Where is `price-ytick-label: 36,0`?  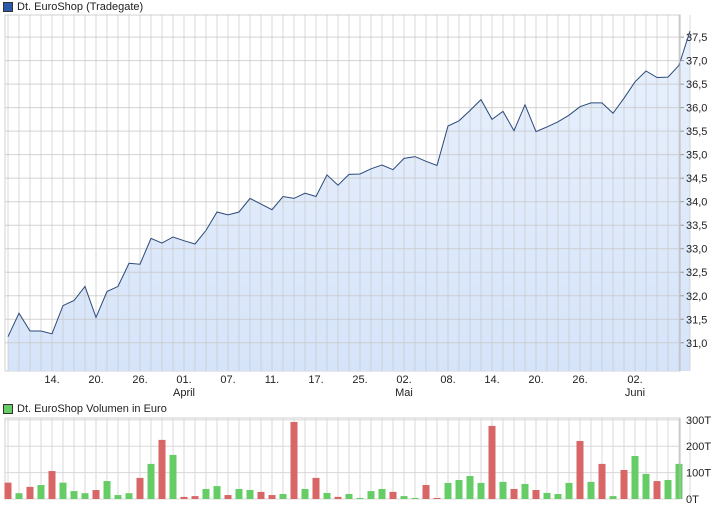 price-ytick-label: 36,0 is located at coordinates (696, 109).